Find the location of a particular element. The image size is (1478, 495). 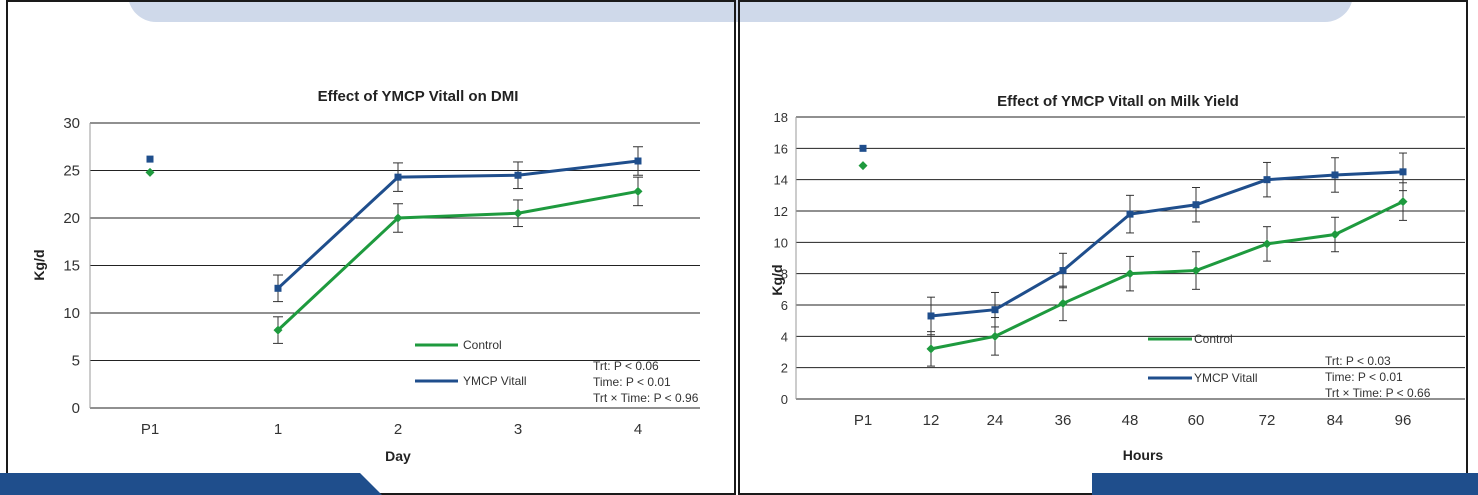

x-tick-label: 48 is located at coordinates (1130, 420).